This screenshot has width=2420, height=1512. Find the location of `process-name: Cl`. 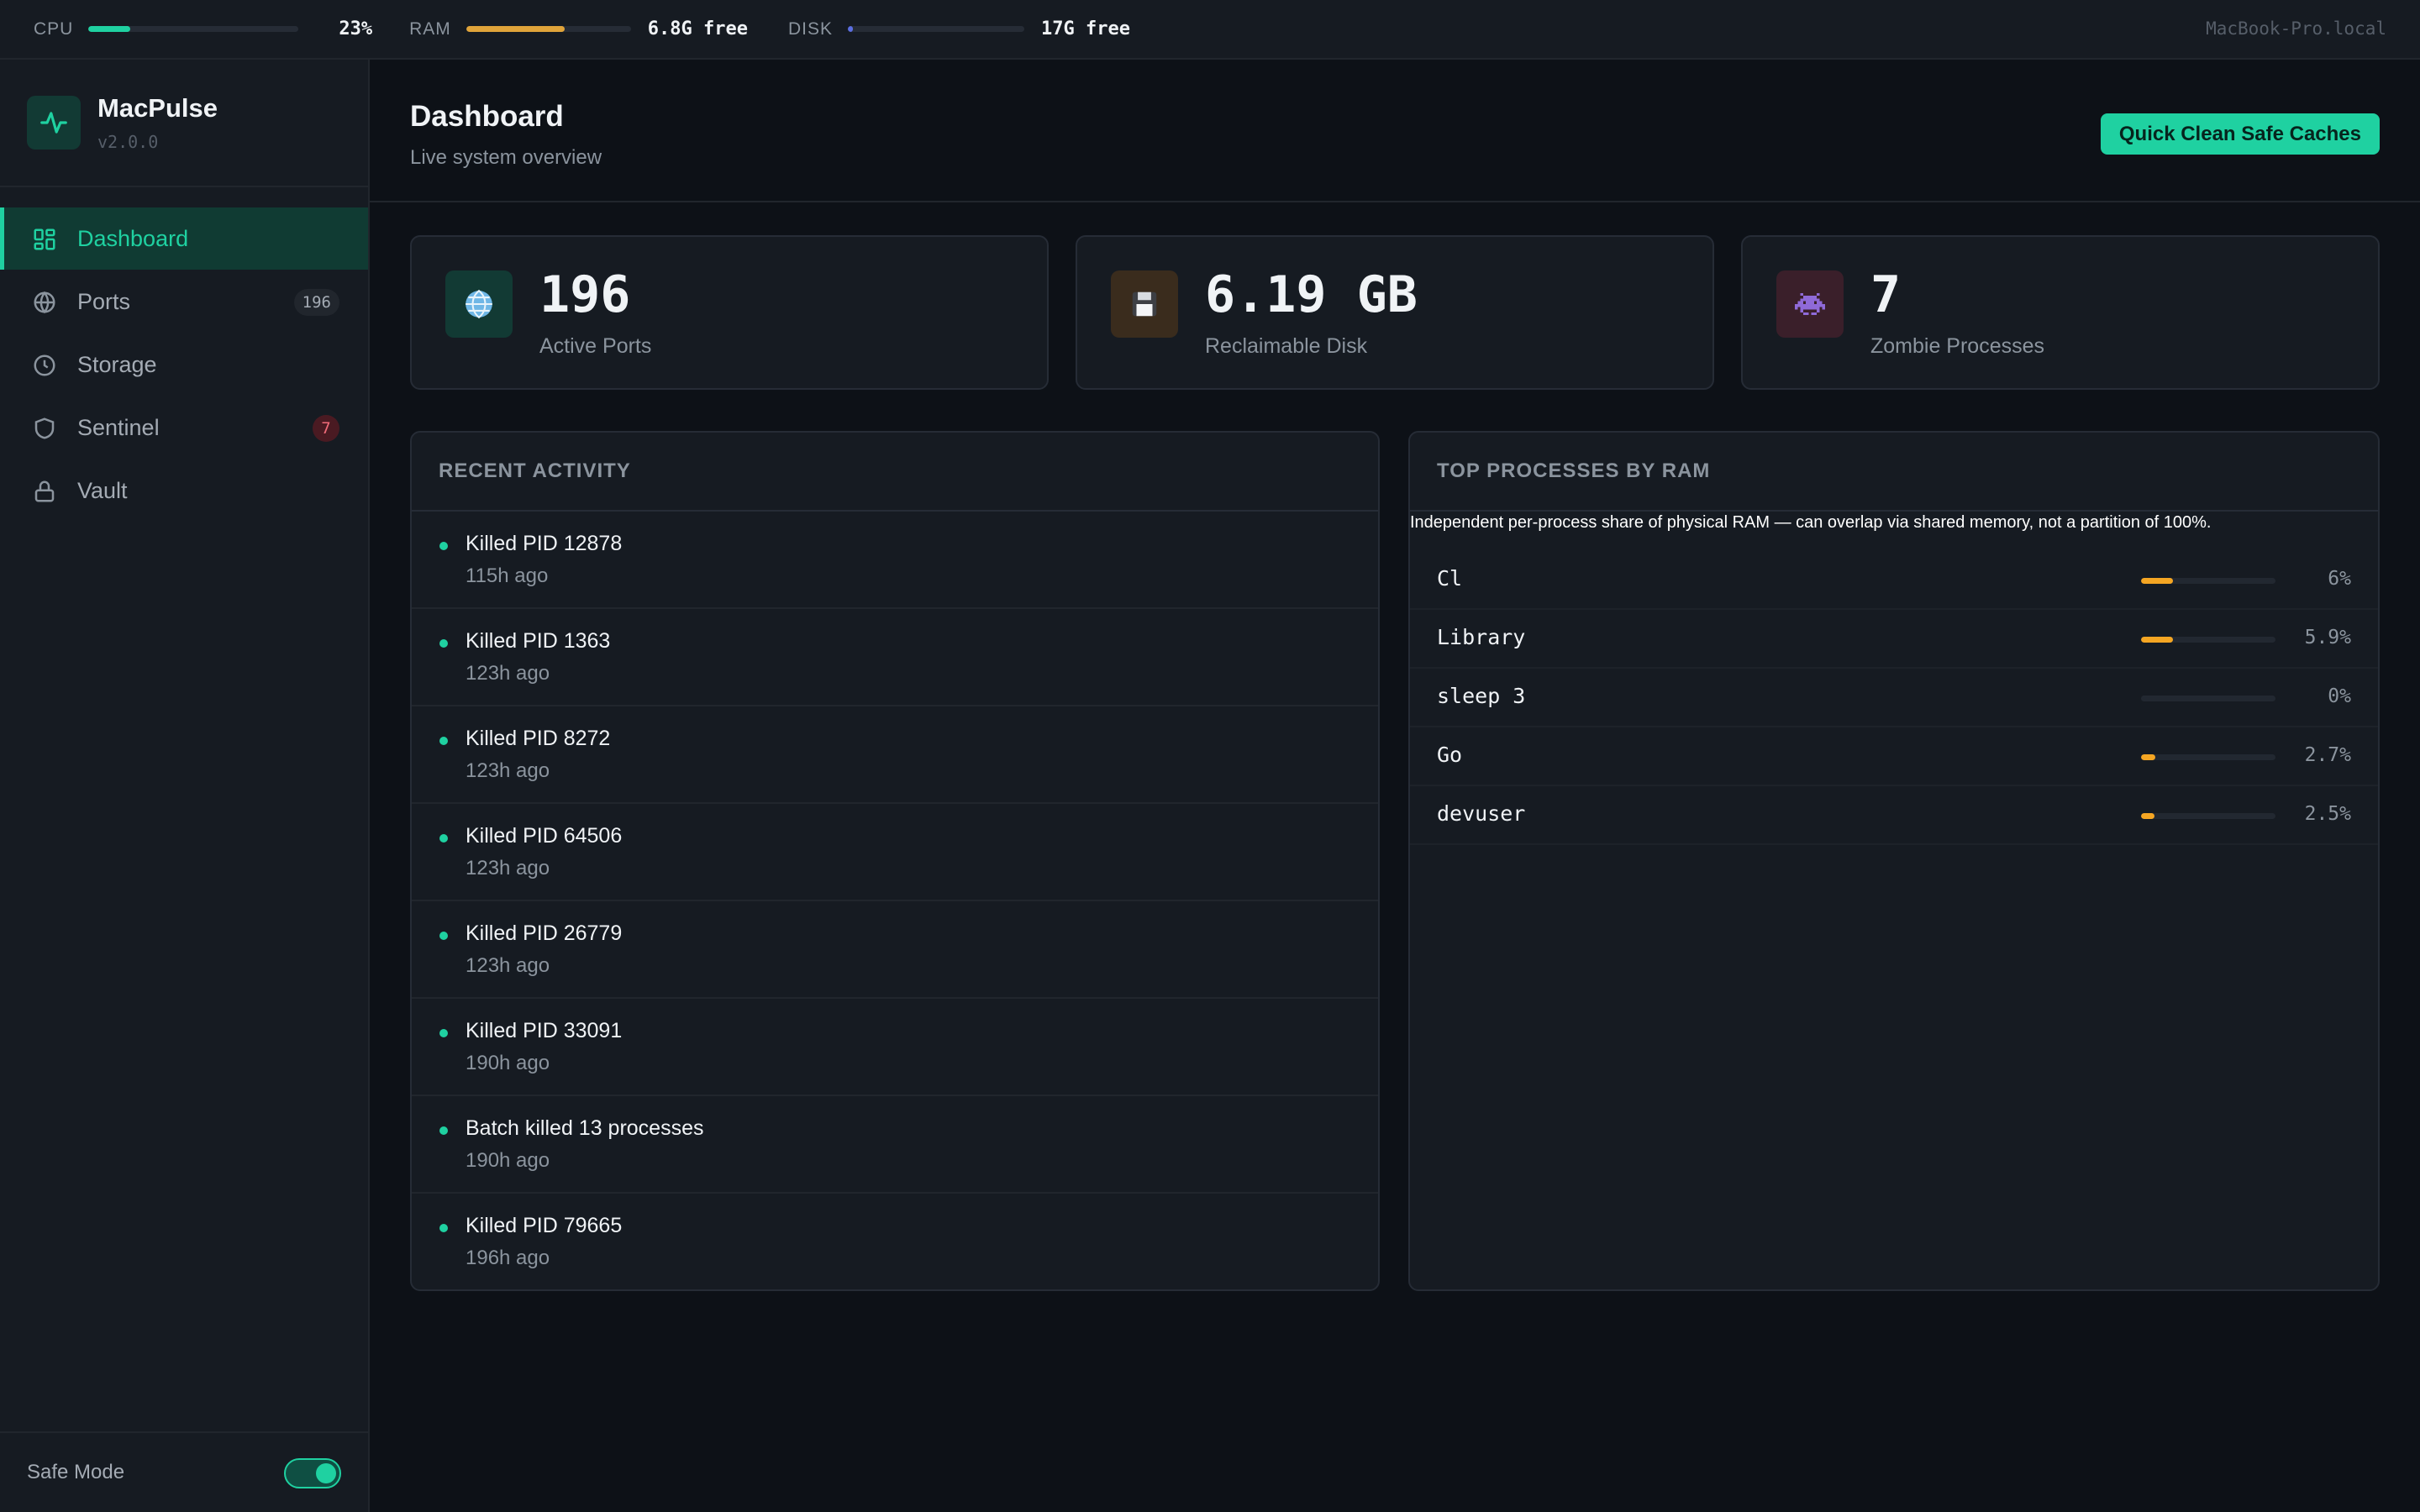

process-name: Cl is located at coordinates (1450, 578).